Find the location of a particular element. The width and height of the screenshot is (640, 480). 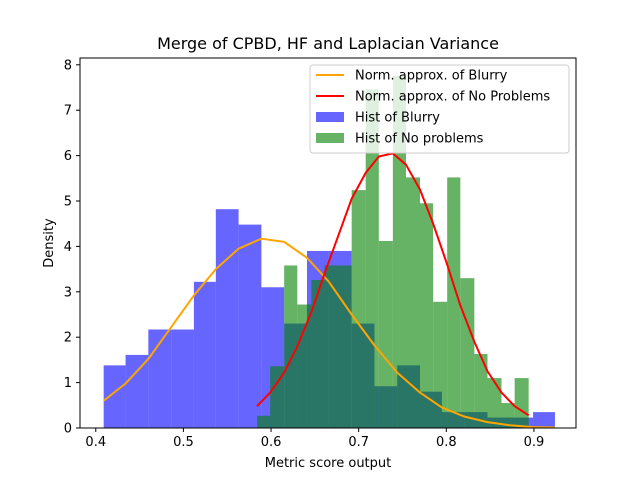

legend-label: Norm. approx. of Blurry is located at coordinates (431, 76).